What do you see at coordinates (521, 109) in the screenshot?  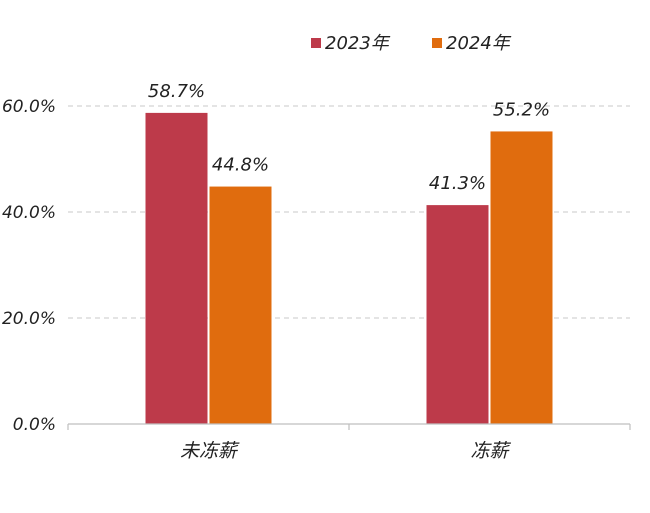 I see `data-label: 55.2%` at bounding box center [521, 109].